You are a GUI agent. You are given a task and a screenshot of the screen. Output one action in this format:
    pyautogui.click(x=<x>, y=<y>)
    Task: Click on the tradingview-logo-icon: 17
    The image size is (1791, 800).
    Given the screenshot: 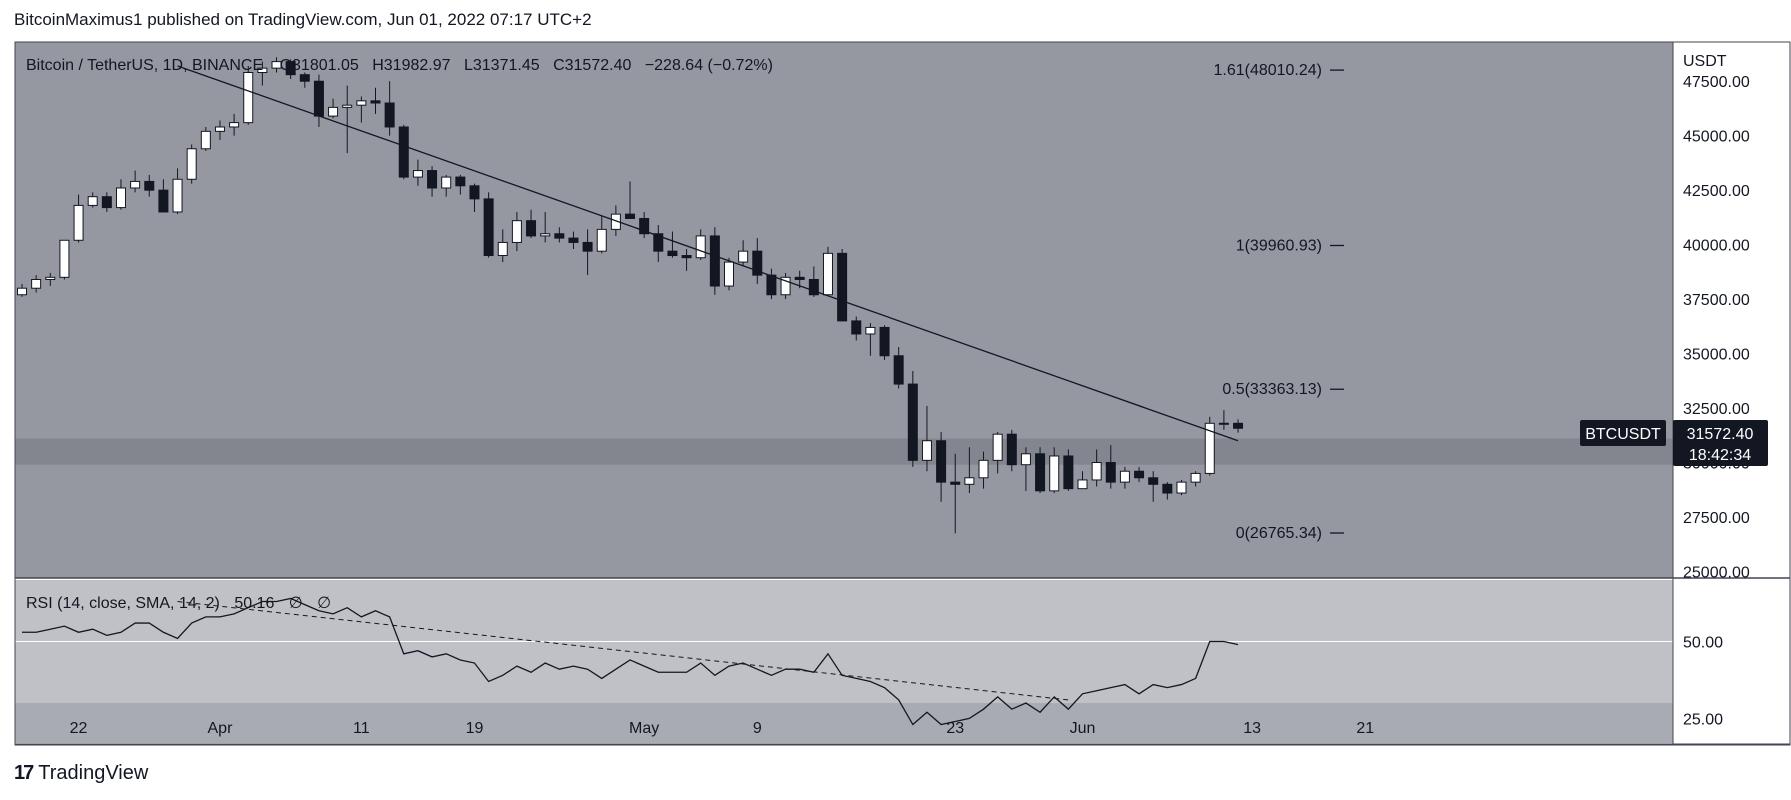 What is the action you would take?
    pyautogui.click(x=24, y=773)
    